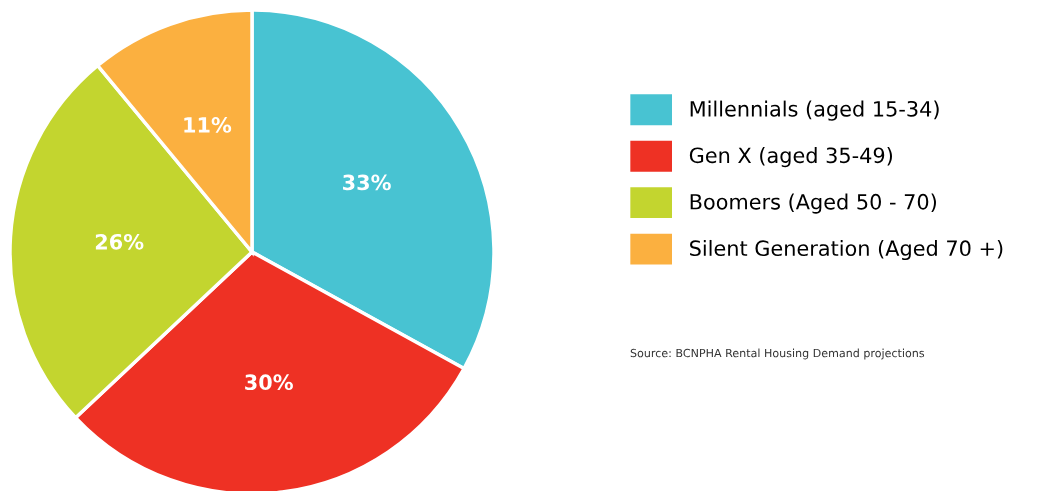 This screenshot has width=1041, height=491. What do you see at coordinates (777, 354) in the screenshot?
I see `source-note: Source: BCNPHA Rental Housing Demand projections` at bounding box center [777, 354].